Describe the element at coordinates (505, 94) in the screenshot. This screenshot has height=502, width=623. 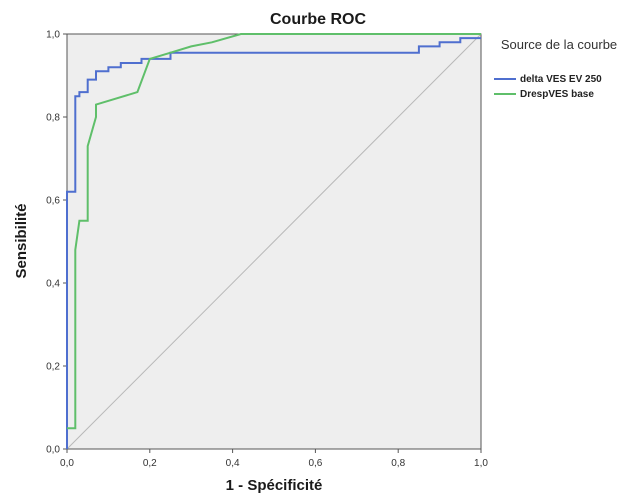
I see `legend-swatch-dresp-ves` at that location.